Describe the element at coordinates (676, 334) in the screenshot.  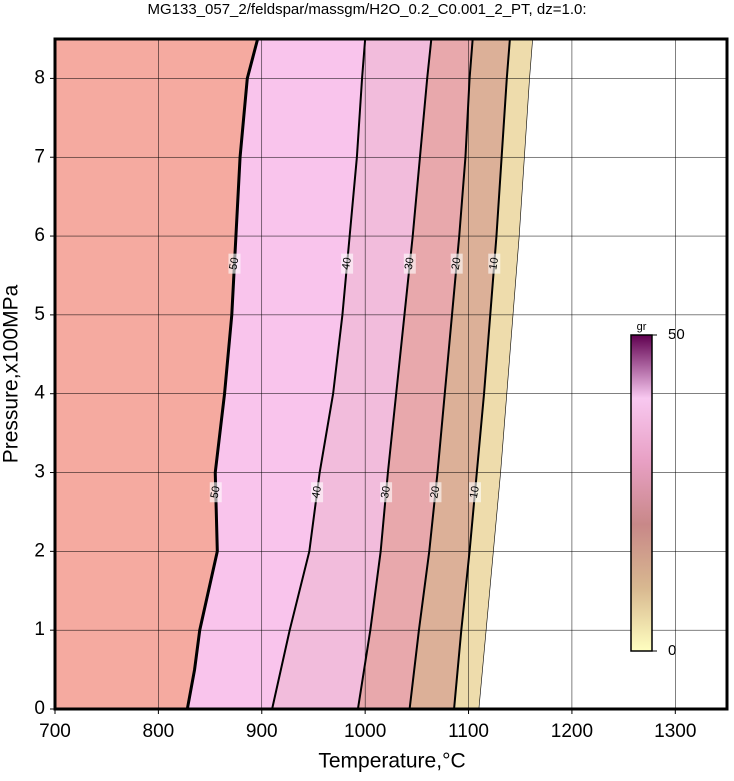
I see `colorbar-tick-label: 50` at that location.